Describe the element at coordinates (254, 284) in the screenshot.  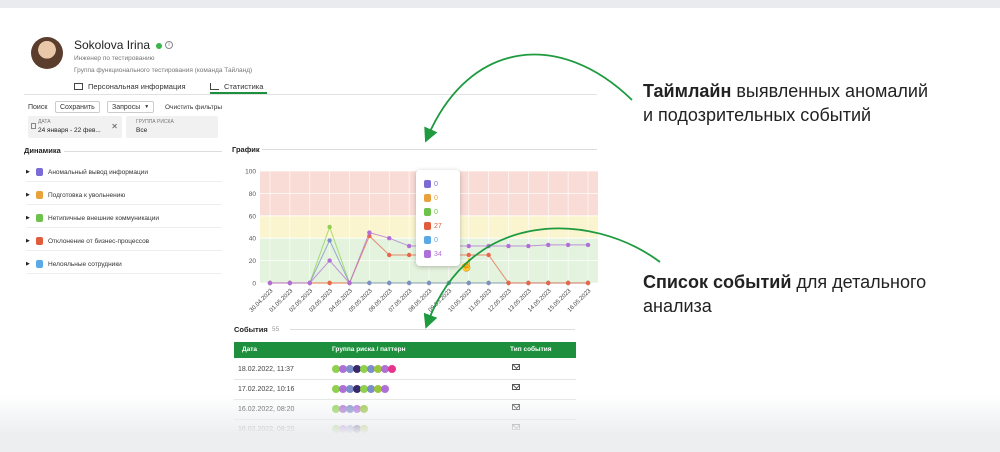
I see `y-tick-label: 0` at that location.